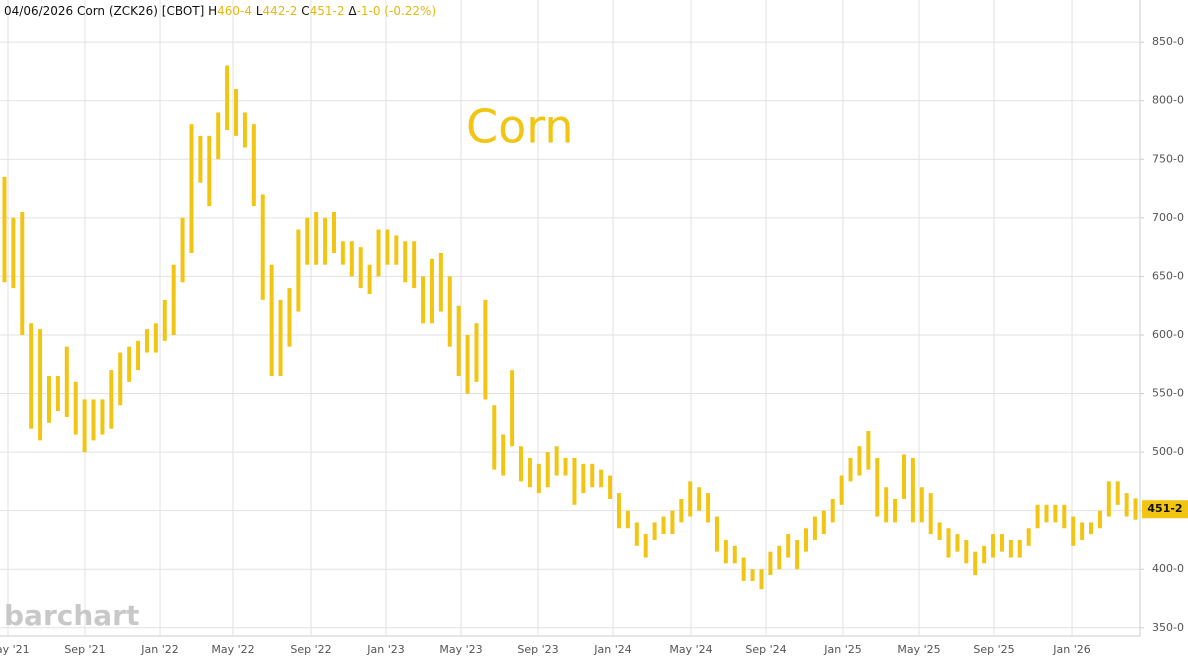 This screenshot has height=661, width=1188. Describe the element at coordinates (327, 11) in the screenshot. I see `close: 451-2` at that location.